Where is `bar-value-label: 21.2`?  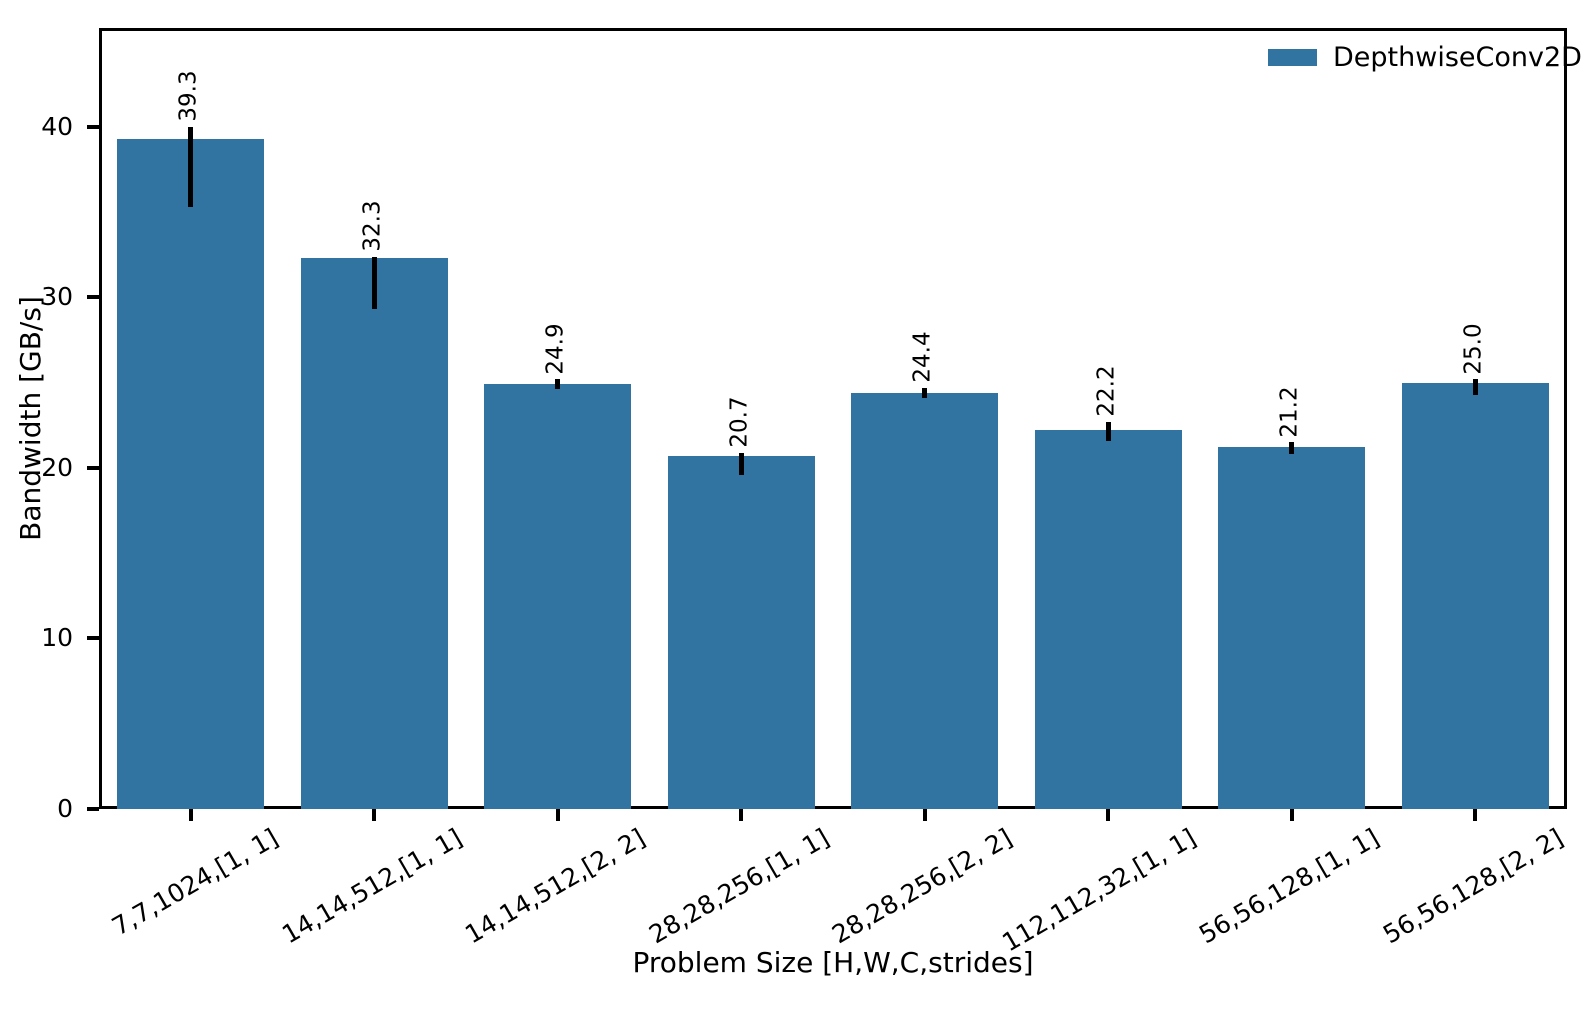
bar-value-label: 21.2 is located at coordinates (1289, 412).